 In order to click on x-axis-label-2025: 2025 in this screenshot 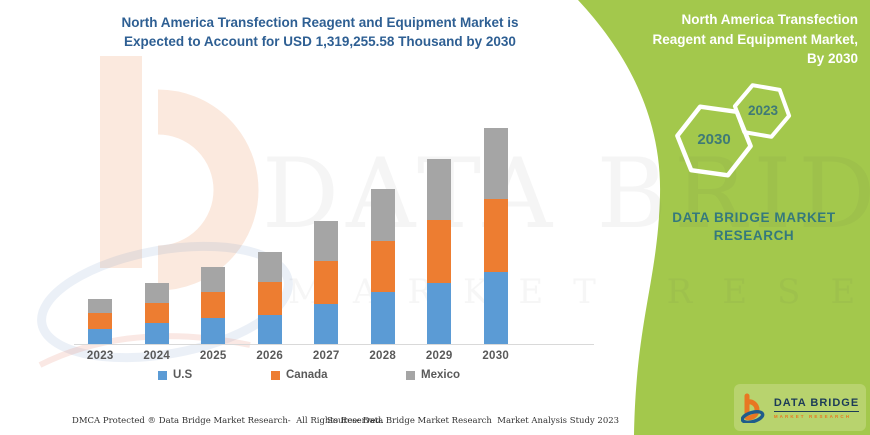, I will do `click(213, 356)`.